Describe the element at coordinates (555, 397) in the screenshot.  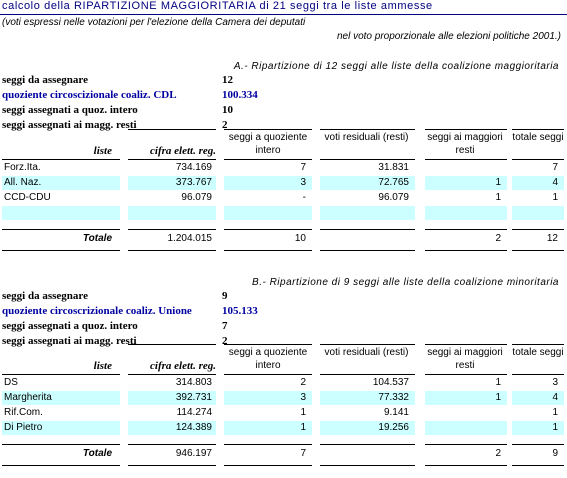
I see `row-totale: 4` at that location.